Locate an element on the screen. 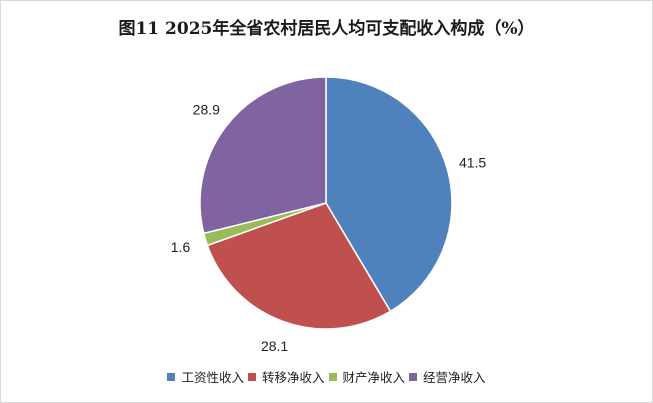 Image resolution: width=653 pixels, height=403 pixels. data-label-3: 1.6 is located at coordinates (181, 247).